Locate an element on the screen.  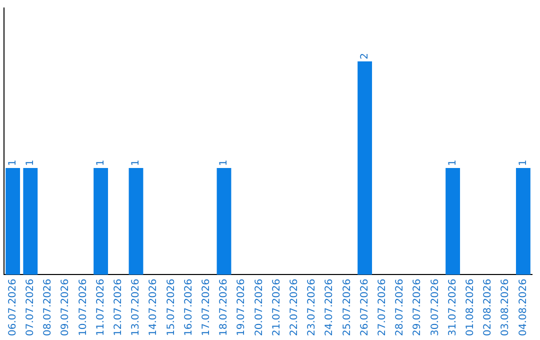
x-tick-label: 02.08.2026 is located at coordinates (488, 307).